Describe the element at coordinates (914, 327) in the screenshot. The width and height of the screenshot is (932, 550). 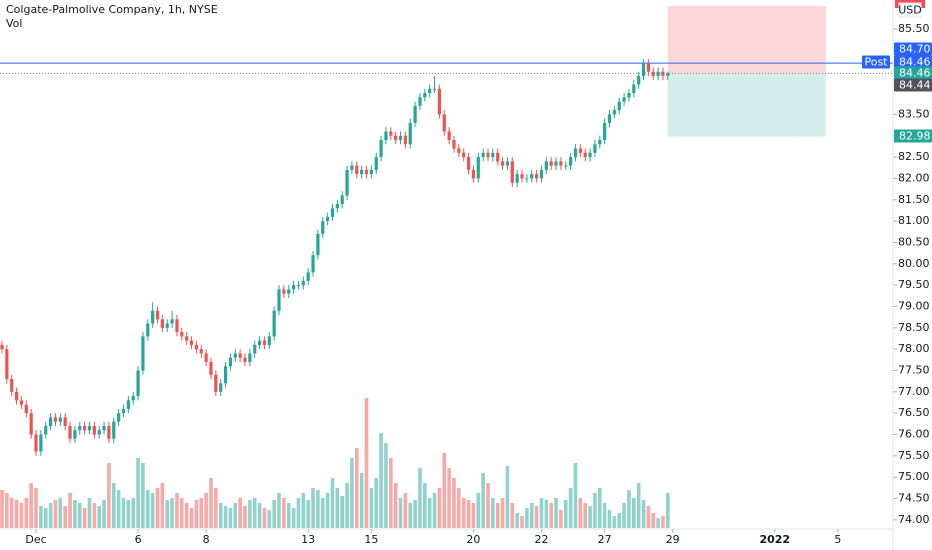
I see `y-tick-label: 78.50` at that location.